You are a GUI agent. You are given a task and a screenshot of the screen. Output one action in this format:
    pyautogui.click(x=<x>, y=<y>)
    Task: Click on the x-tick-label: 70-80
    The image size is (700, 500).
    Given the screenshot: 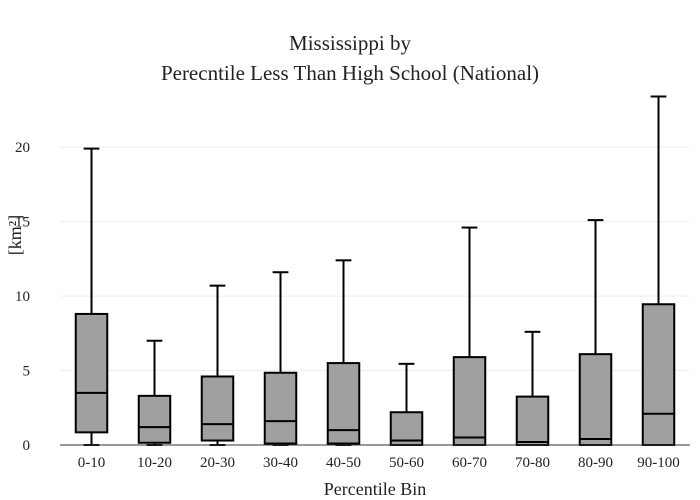 What is the action you would take?
    pyautogui.click(x=532, y=463)
    